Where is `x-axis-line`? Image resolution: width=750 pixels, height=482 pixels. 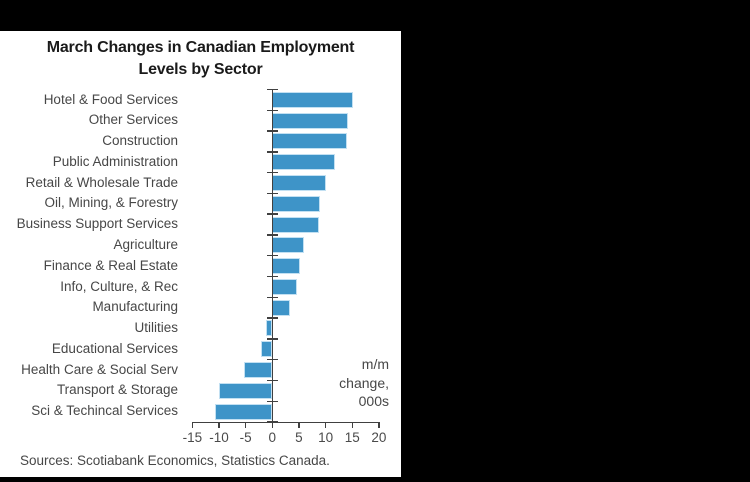
x-axis-line is located at coordinates (285, 423).